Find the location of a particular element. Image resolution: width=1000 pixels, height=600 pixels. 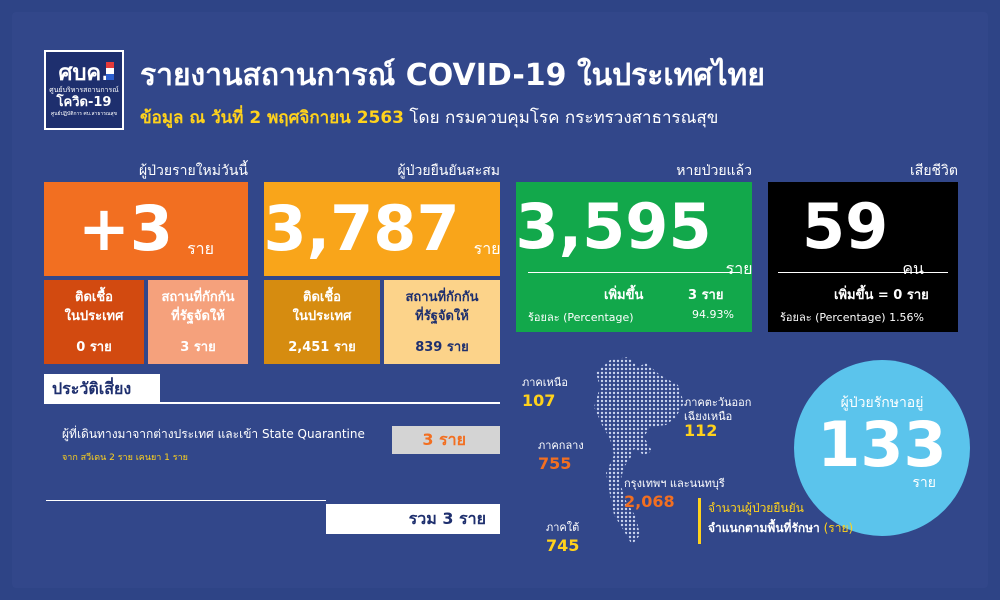

thai-flag-icon is located at coordinates (110, 71).